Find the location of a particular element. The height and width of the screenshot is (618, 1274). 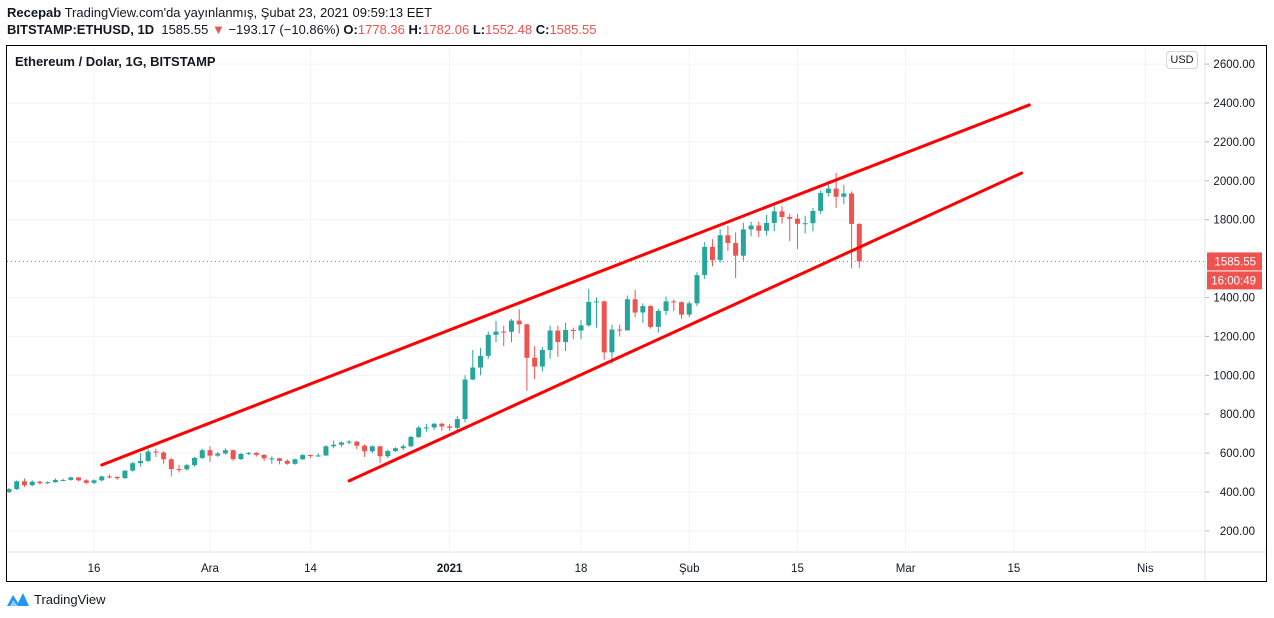

x-tick-label: Şub is located at coordinates (689, 569).